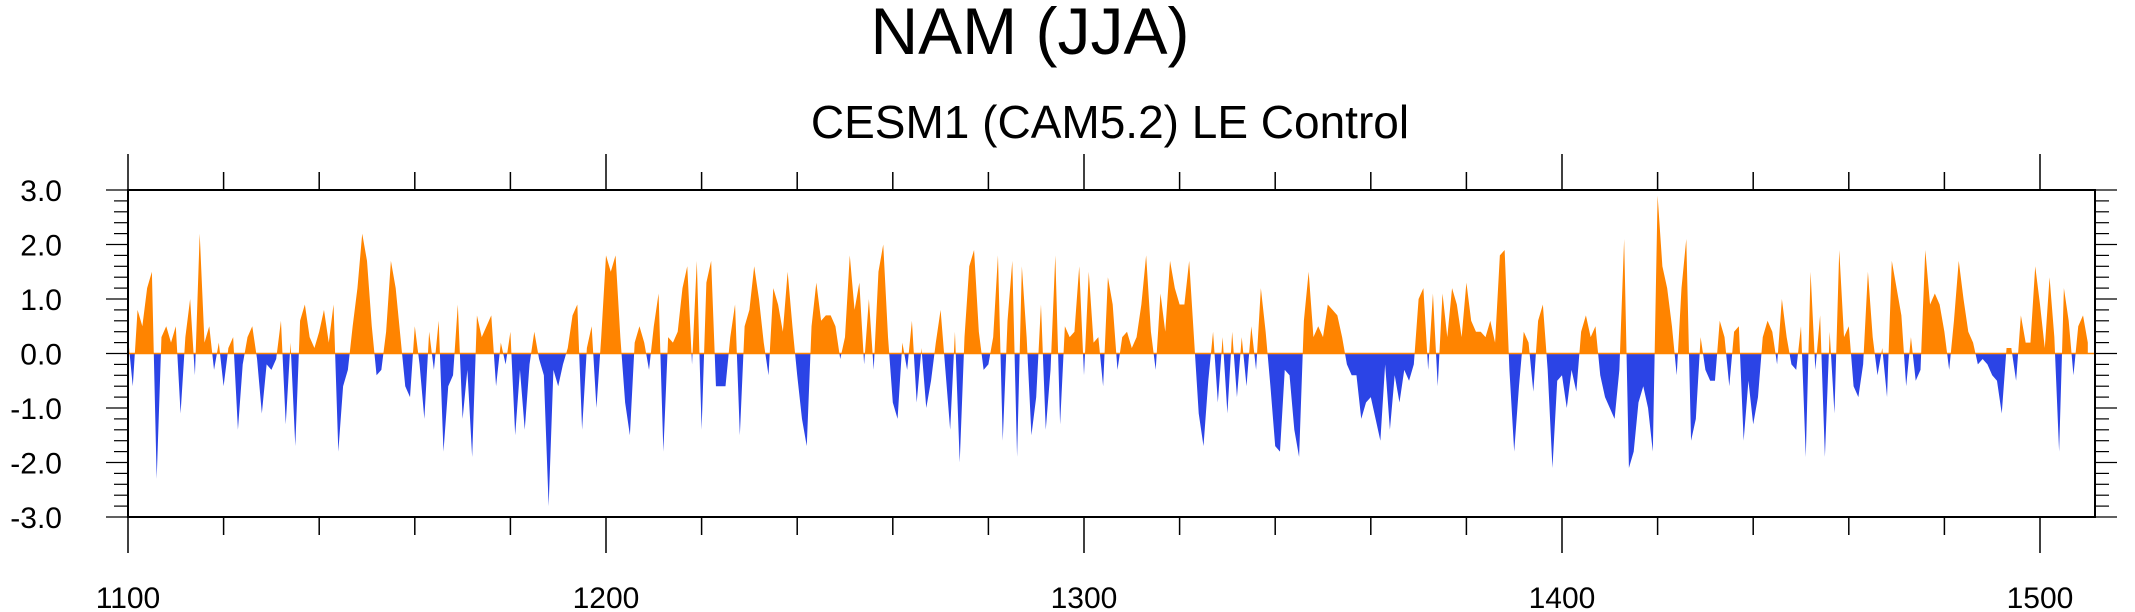  I want to click on y-tick-label: -1.0, so click(36, 409).